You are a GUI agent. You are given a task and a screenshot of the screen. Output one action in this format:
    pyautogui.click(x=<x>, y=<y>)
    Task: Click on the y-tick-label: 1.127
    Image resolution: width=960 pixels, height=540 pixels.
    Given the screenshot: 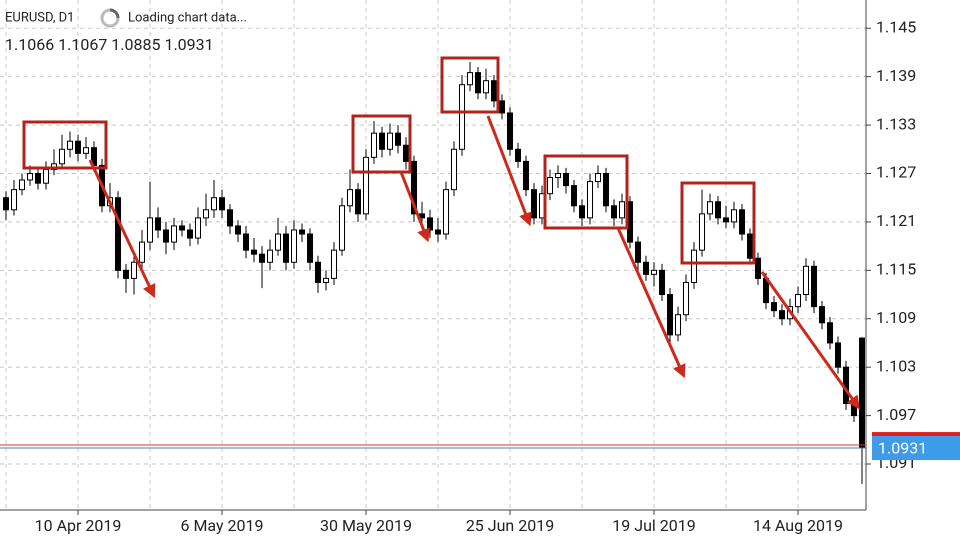 What is the action you would take?
    pyautogui.click(x=896, y=172)
    